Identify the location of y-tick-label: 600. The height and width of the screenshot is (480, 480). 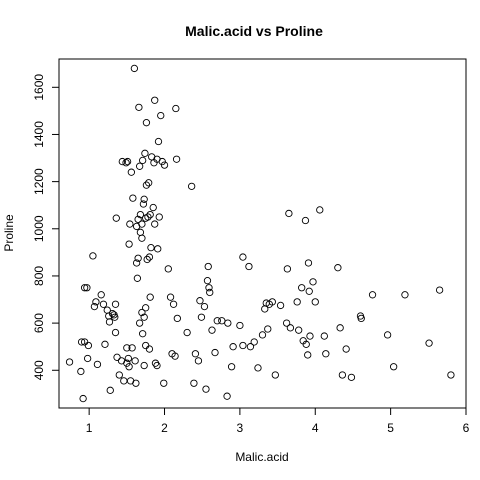
(39, 323).